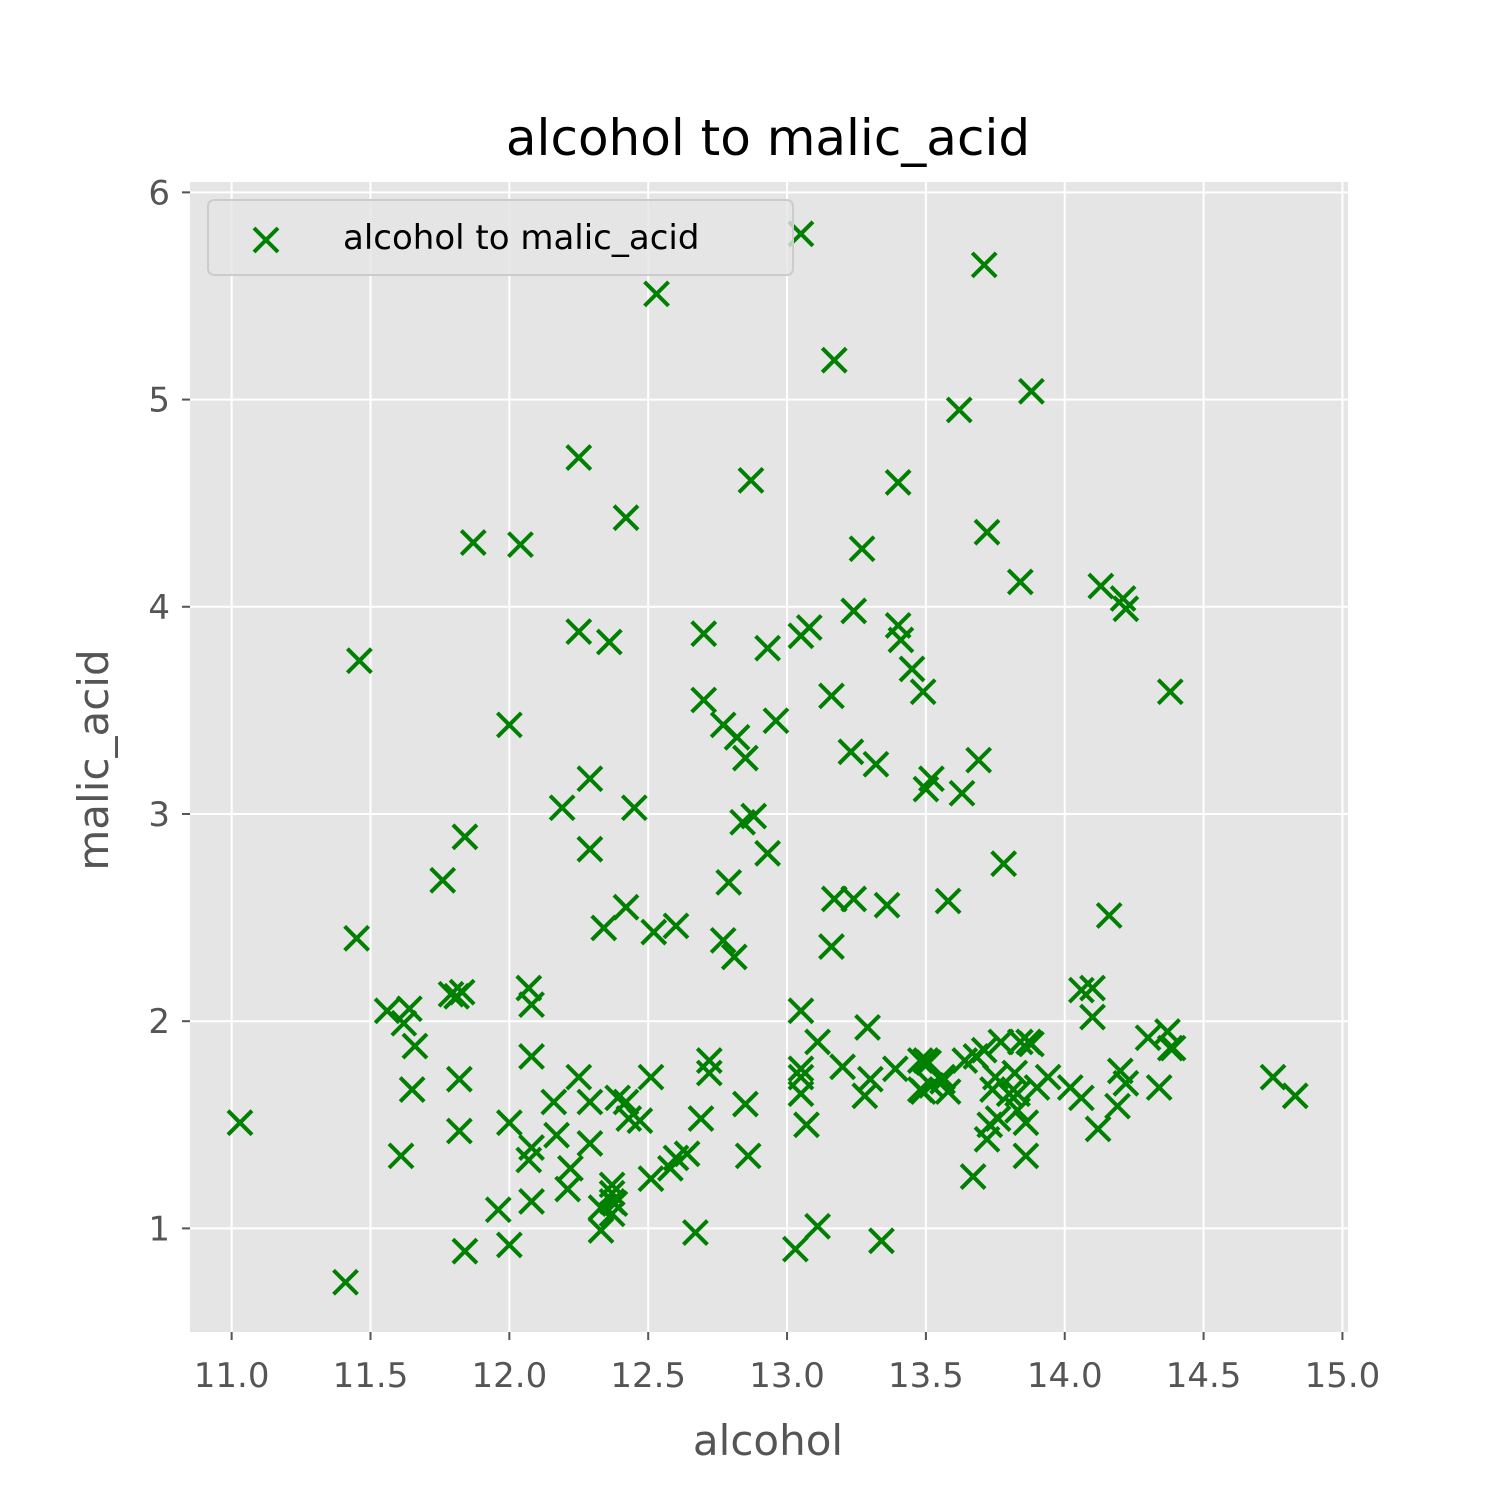 The width and height of the screenshot is (1500, 1500). What do you see at coordinates (159, 193) in the screenshot?
I see `y-tick-label: 6` at bounding box center [159, 193].